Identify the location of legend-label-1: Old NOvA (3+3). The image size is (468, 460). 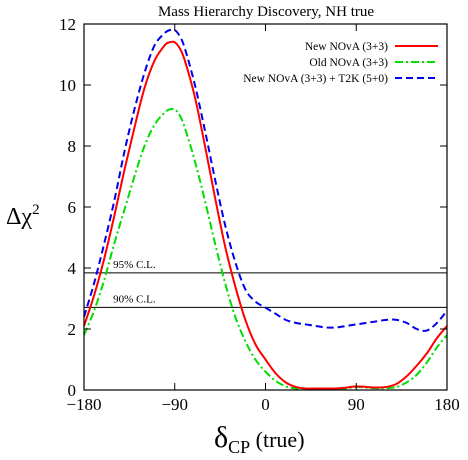
(348, 63).